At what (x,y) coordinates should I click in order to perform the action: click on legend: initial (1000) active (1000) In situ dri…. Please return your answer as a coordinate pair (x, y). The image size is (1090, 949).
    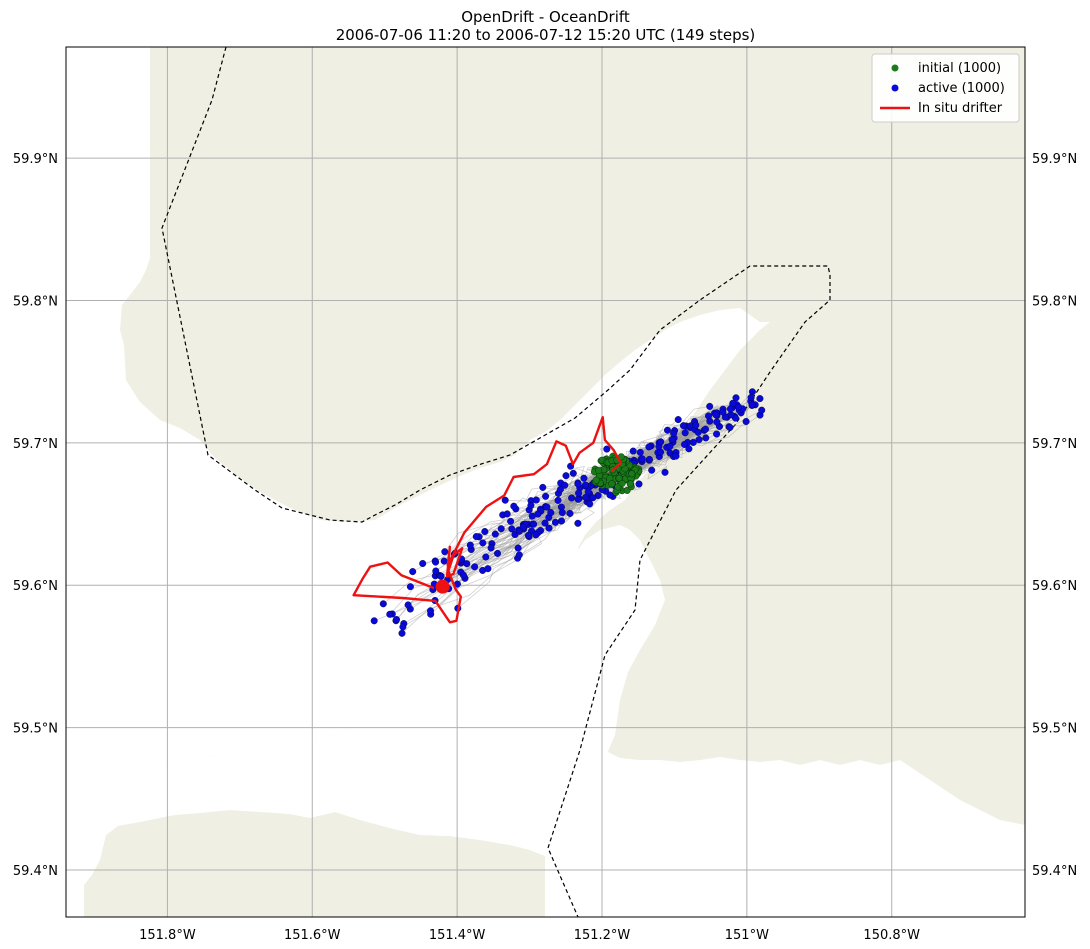
    Looking at the image, I should click on (945, 88).